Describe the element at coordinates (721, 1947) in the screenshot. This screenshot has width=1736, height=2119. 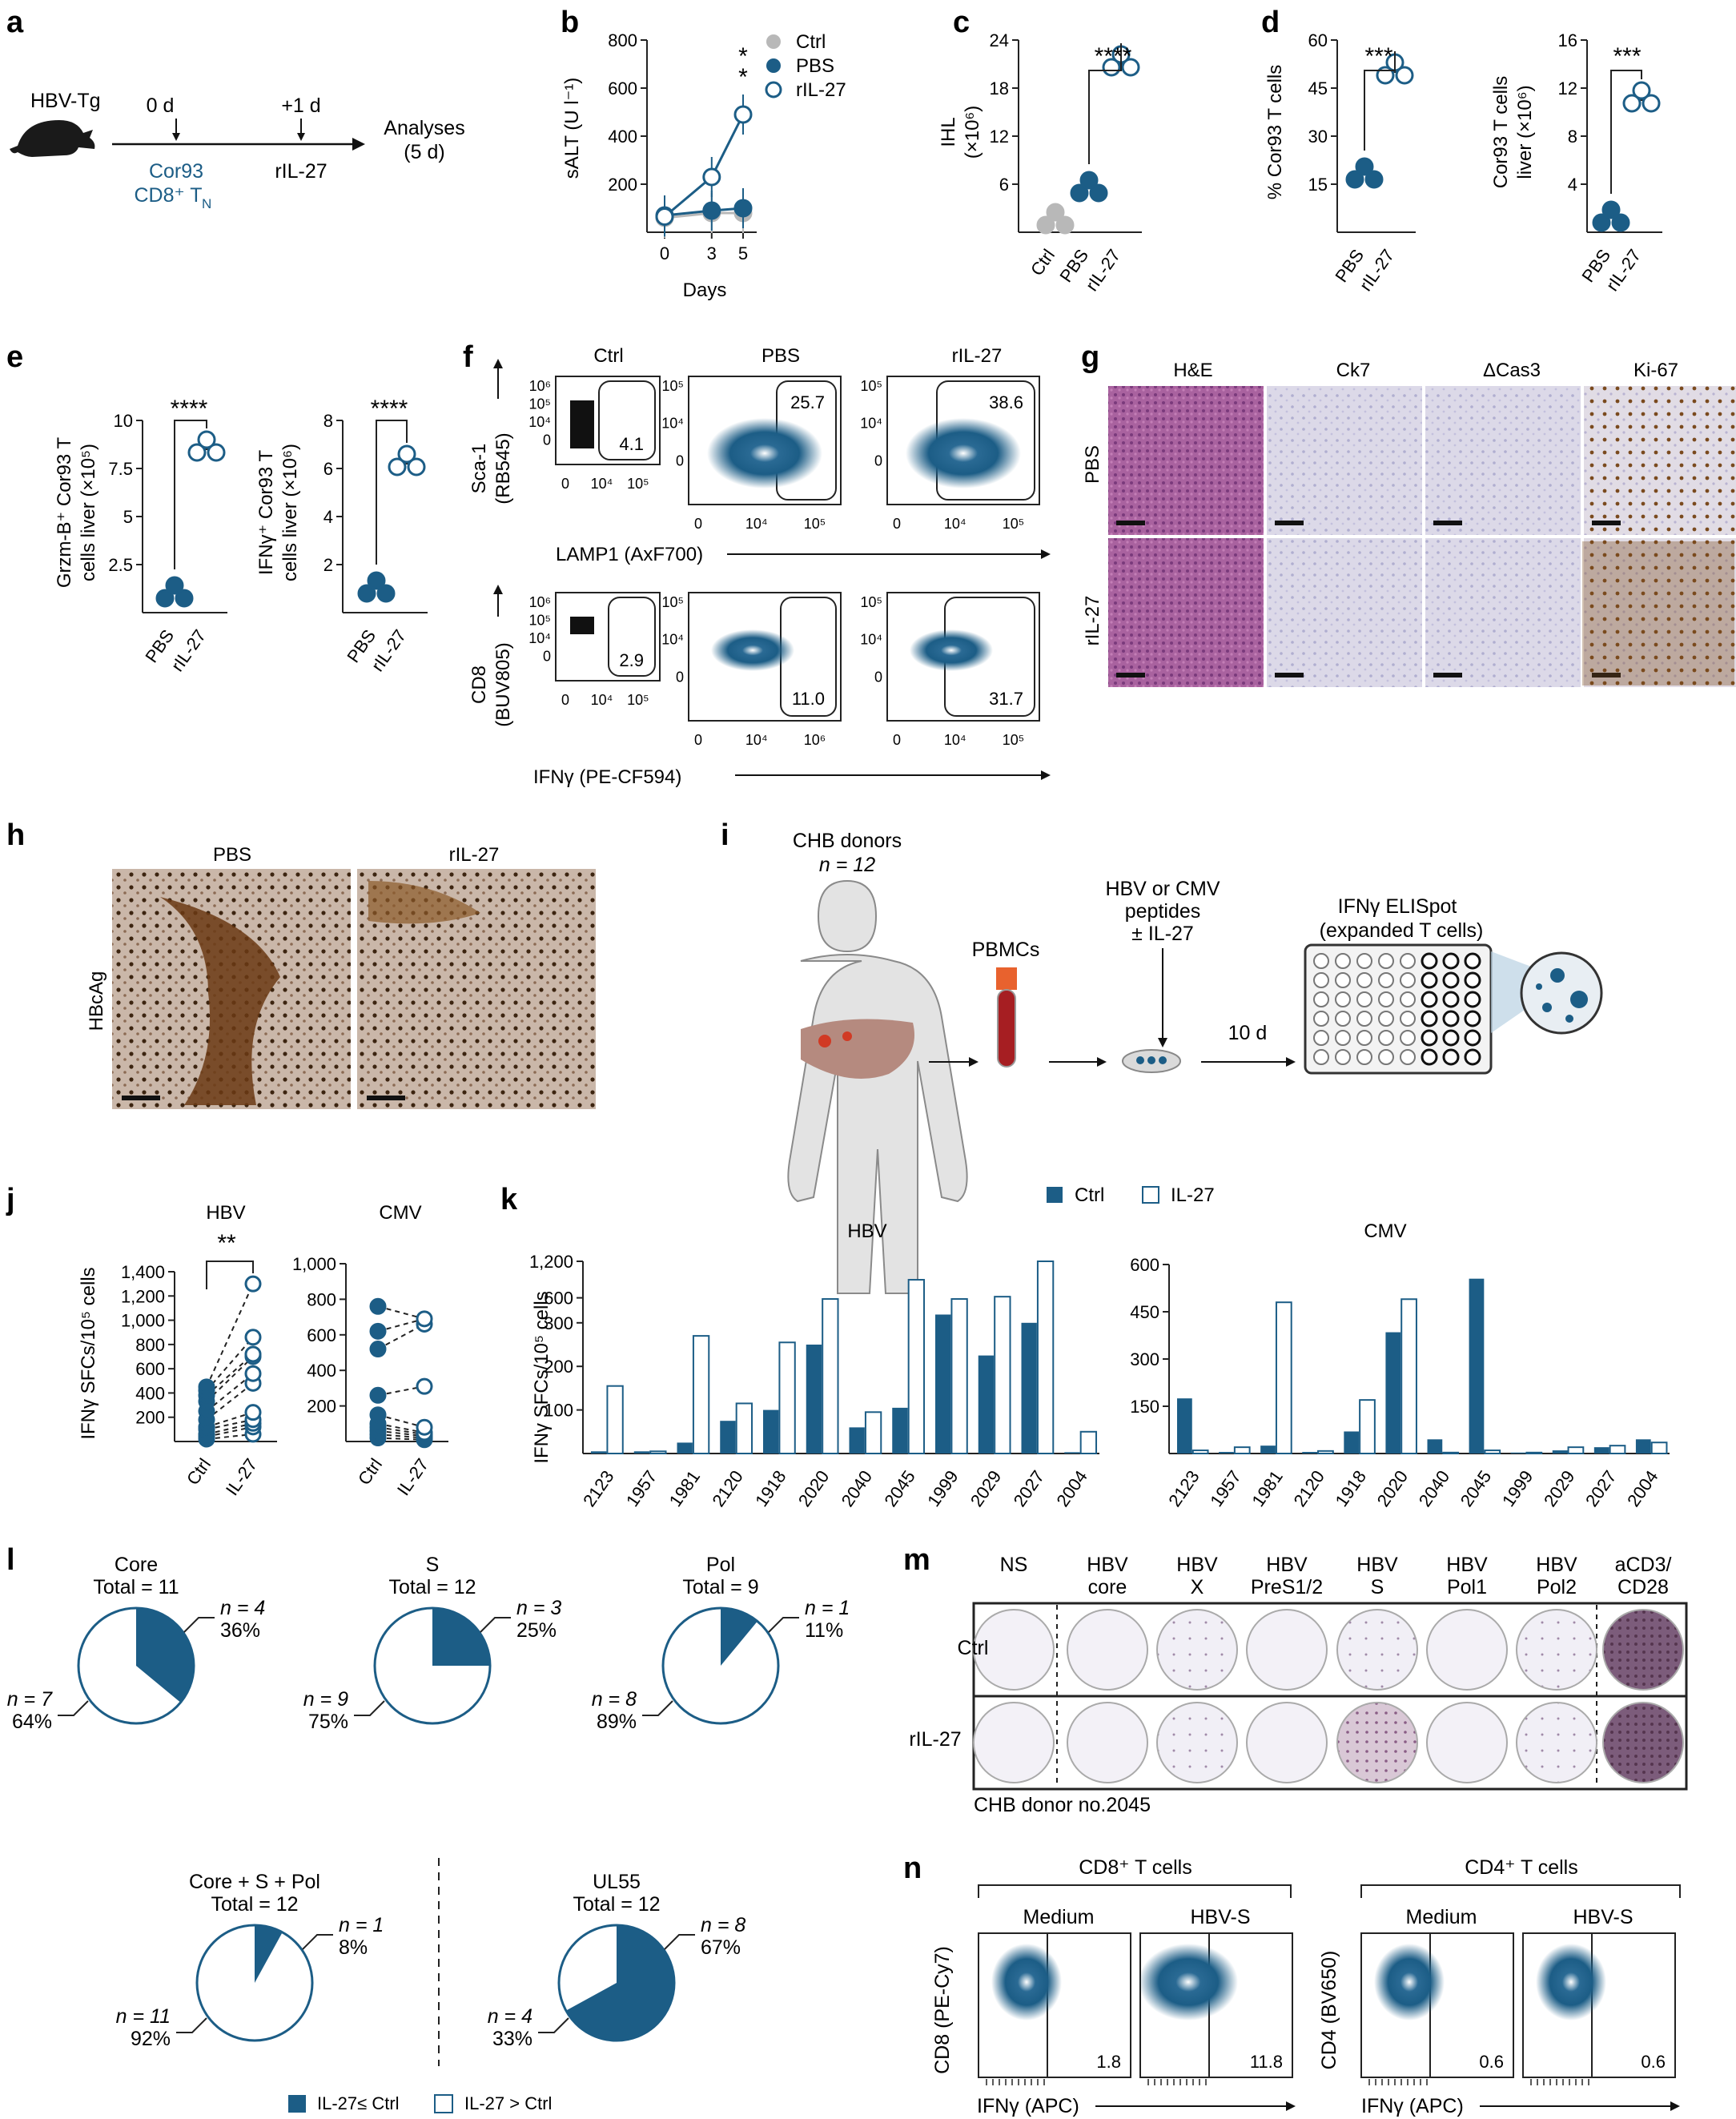
I see `slice-percent: 67%` at that location.